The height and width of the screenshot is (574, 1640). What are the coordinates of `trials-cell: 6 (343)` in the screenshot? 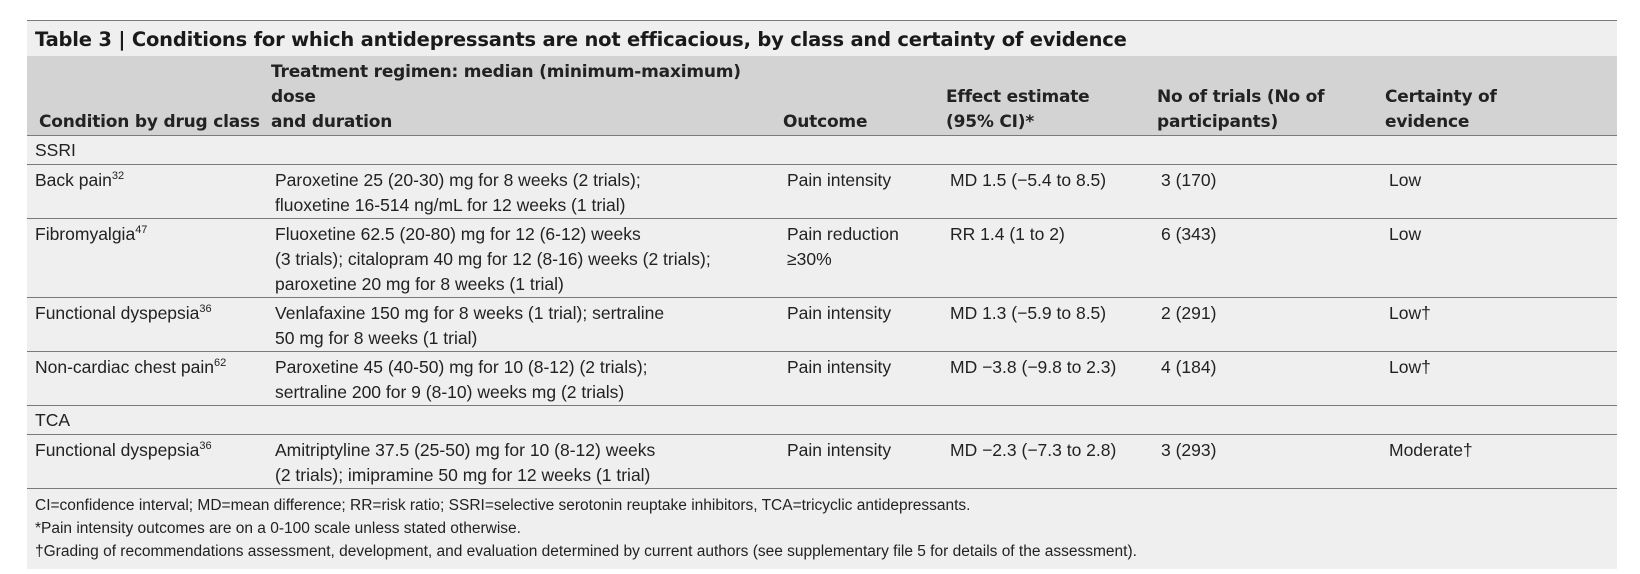 It's located at (1267, 258).